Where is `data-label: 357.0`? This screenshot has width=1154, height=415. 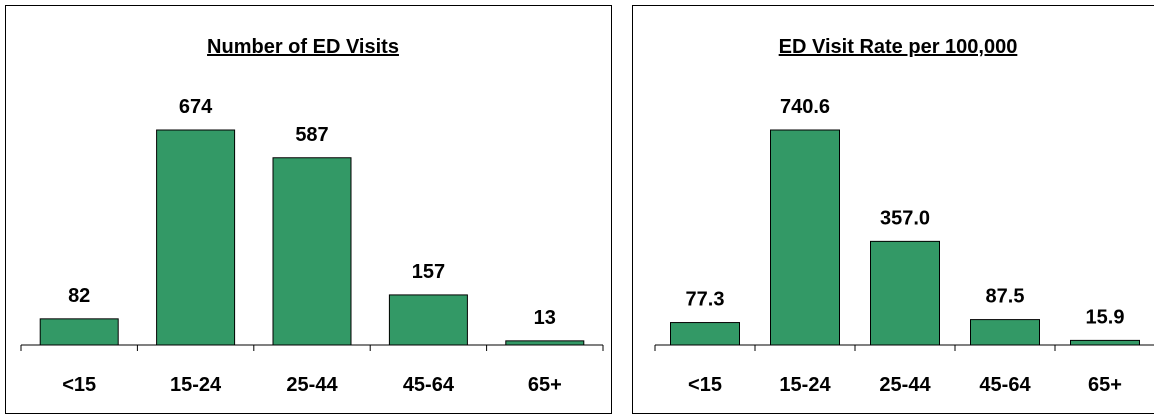
data-label: 357.0 is located at coordinates (905, 218).